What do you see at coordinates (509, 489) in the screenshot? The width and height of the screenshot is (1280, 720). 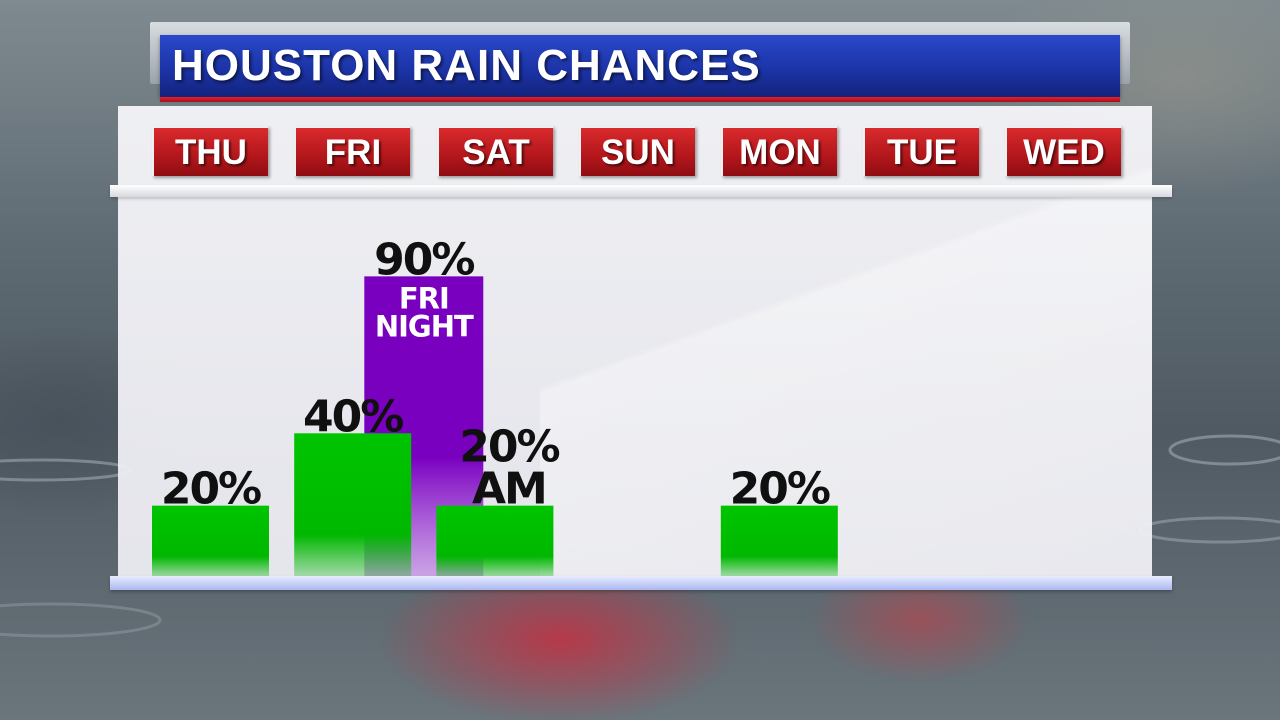 I see `bar-sublabel-sat: AM` at bounding box center [509, 489].